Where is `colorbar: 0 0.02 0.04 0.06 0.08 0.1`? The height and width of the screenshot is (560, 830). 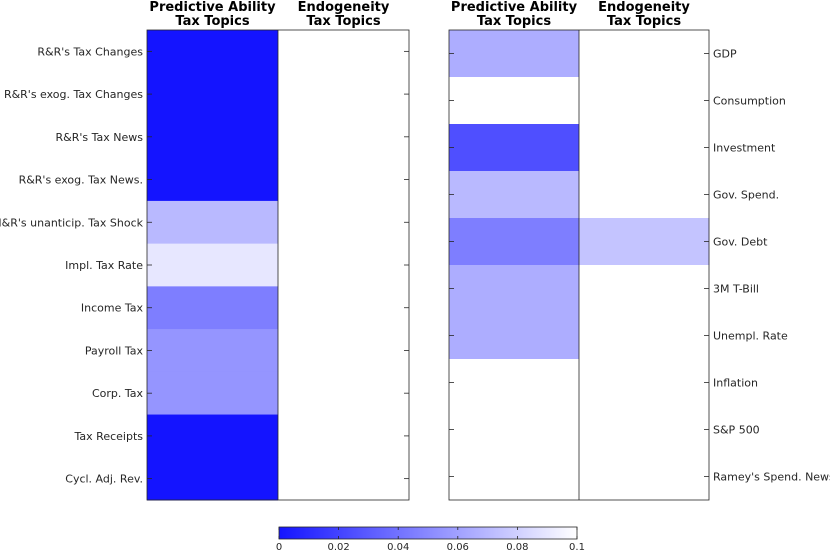
colorbar: 0 0.02 0.04 0.06 0.08 0.1 is located at coordinates (430, 539).